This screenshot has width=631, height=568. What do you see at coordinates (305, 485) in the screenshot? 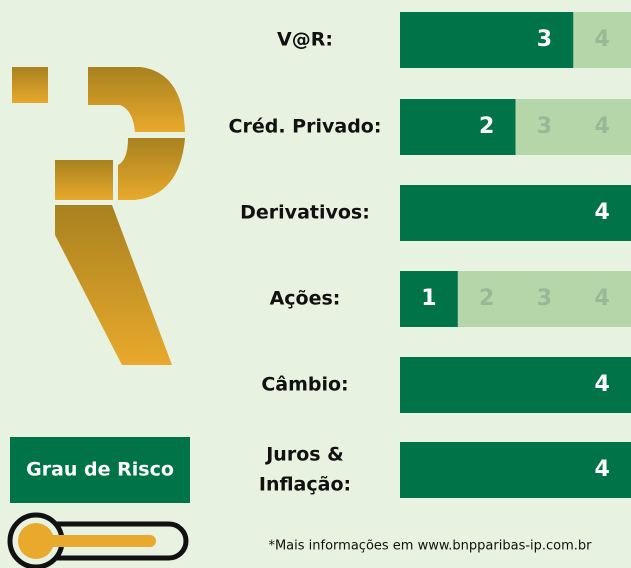
I see `row-label: Inflação:` at bounding box center [305, 485].